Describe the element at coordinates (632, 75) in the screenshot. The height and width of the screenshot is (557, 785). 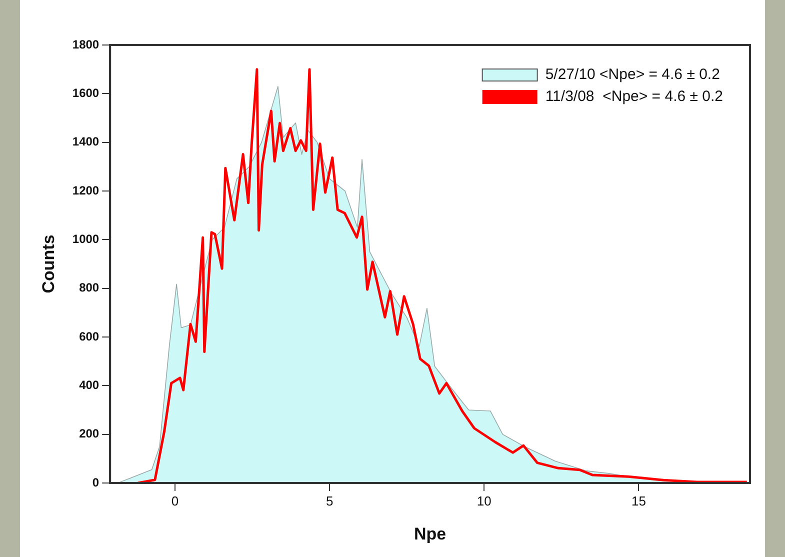
I see `legend-label: 5/27/10 <Npe> = 4.6 ± 0.2` at that location.